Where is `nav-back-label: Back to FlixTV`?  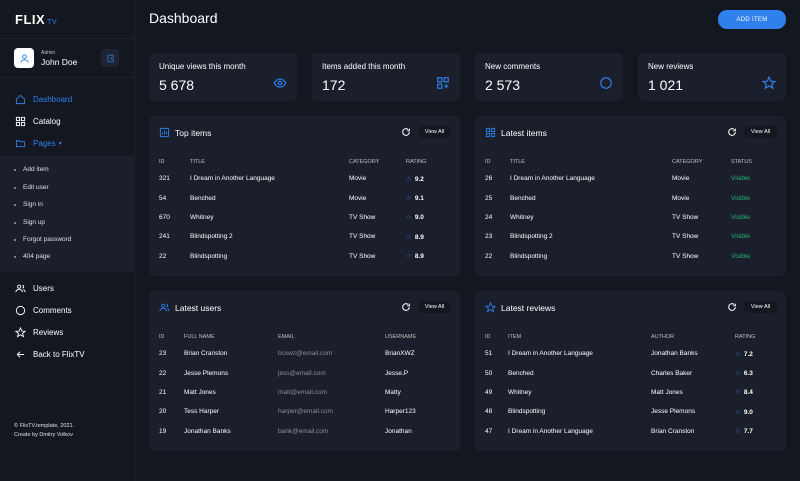
nav-back-label: Back to FlixTV is located at coordinates (59, 354).